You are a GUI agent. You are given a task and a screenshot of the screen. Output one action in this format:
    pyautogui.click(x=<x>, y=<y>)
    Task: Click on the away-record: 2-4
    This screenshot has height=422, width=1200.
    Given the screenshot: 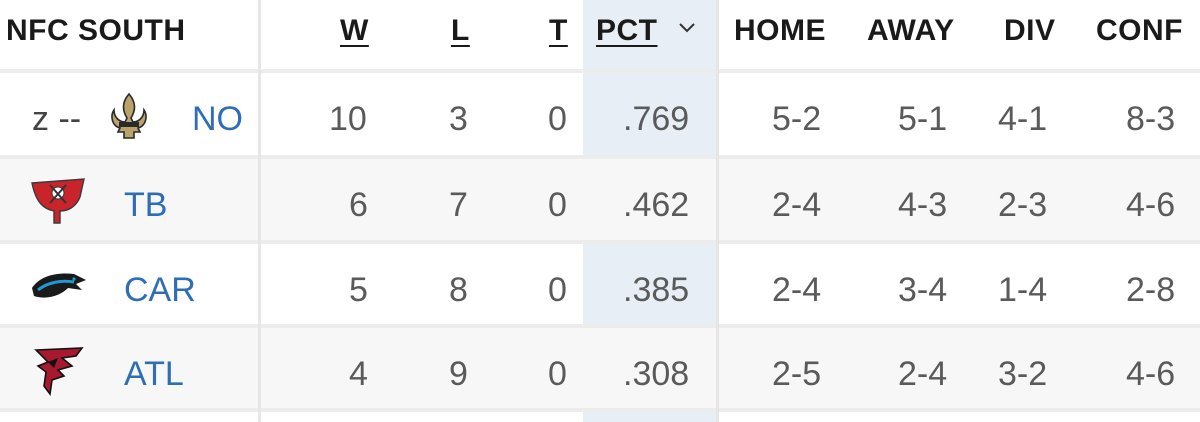 What is the action you would take?
    pyautogui.click(x=923, y=374)
    